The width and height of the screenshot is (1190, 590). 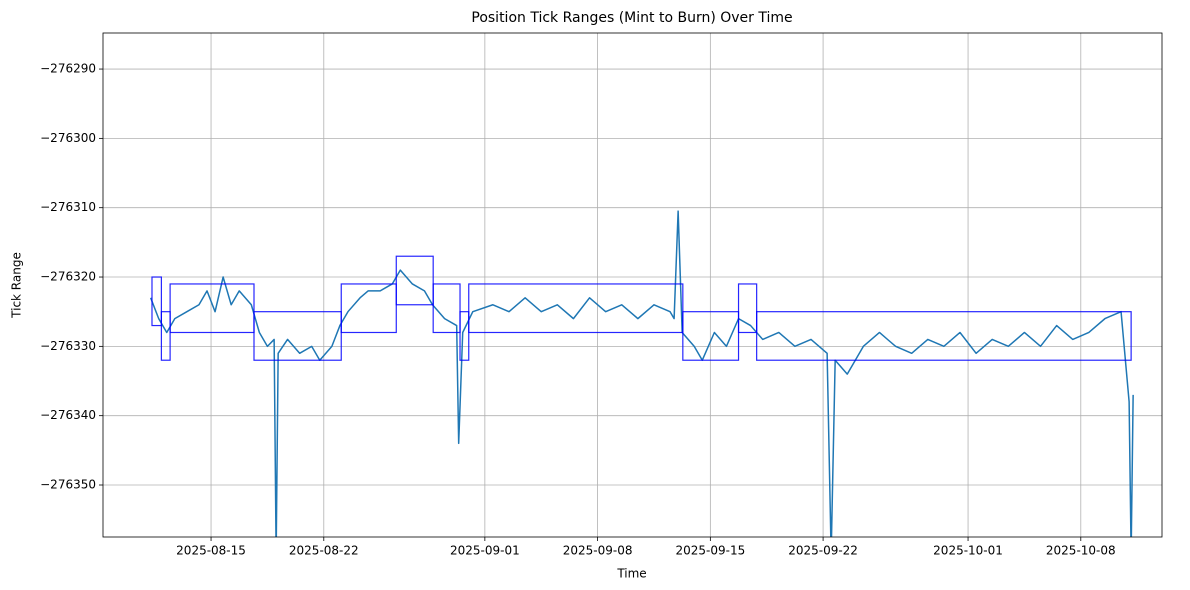 What do you see at coordinates (68, 69) in the screenshot?
I see `y-tick-label: −276290` at bounding box center [68, 69].